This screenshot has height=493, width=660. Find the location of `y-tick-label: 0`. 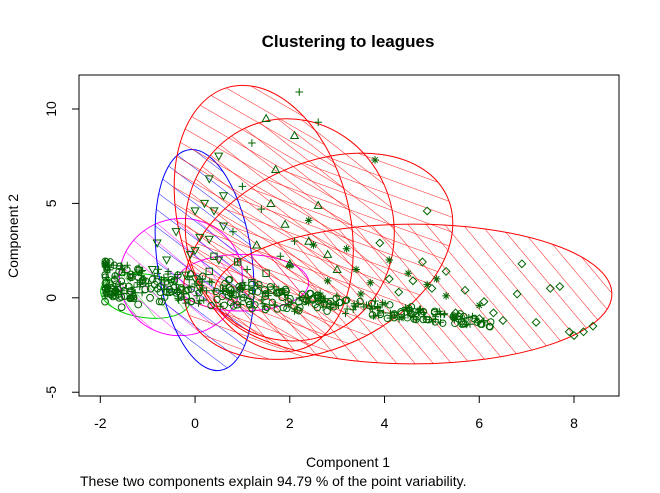

y-tick-label: 0 is located at coordinates (51, 298).